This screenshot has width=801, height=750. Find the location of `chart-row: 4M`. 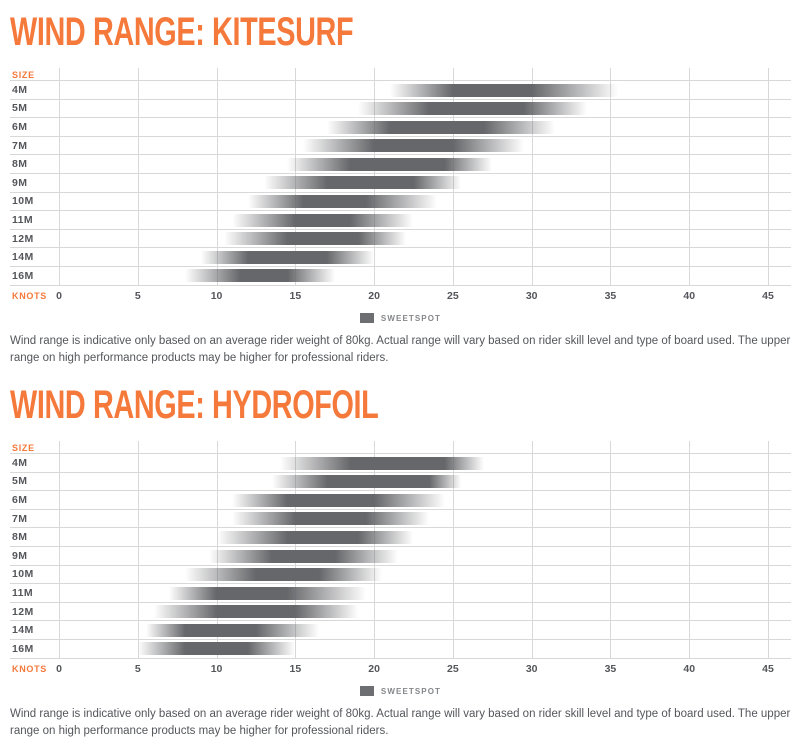

chart-row: 4M is located at coordinates (400, 462).